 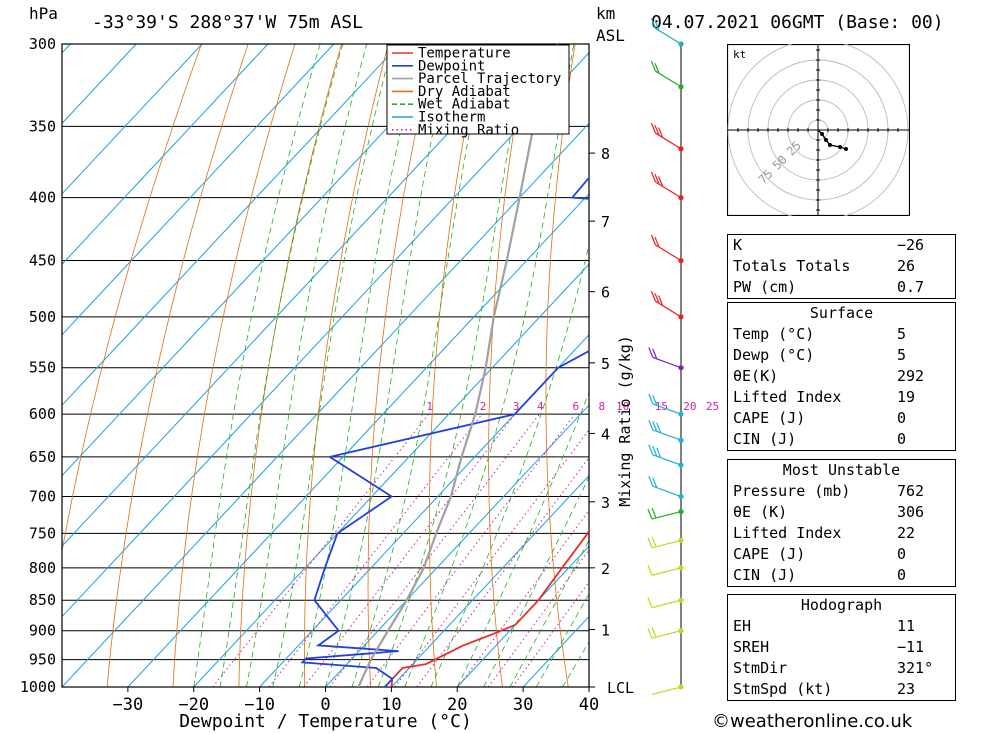 I want to click on table-row-value: 292, so click(x=911, y=376).